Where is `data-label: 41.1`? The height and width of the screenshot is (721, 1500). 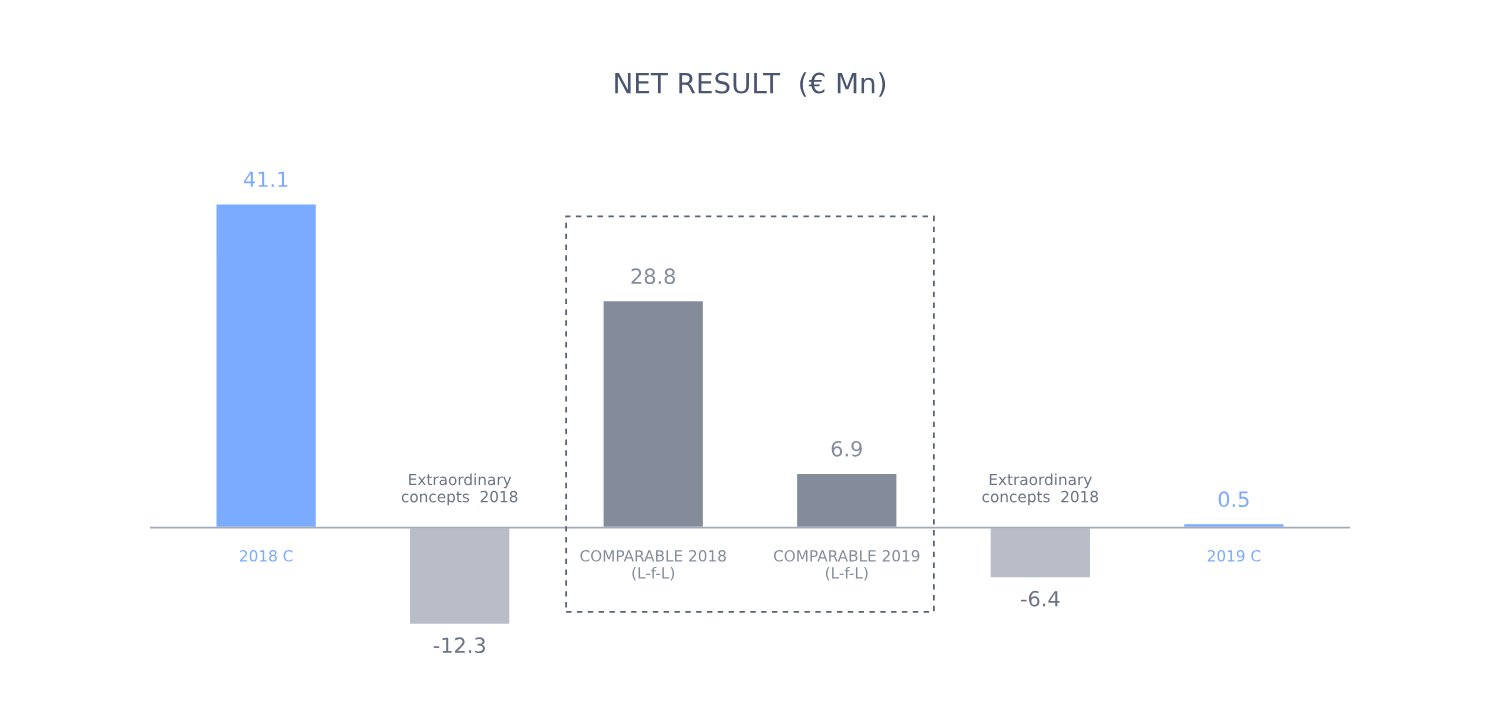 data-label: 41.1 is located at coordinates (265, 179).